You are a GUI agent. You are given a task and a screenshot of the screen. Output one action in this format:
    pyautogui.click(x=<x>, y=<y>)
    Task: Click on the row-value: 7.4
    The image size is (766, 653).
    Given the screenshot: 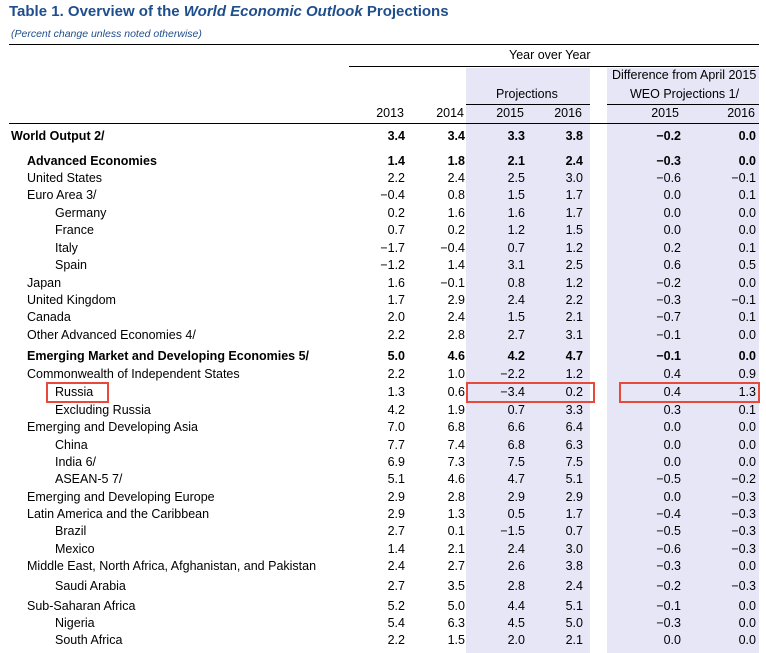 What is the action you would take?
    pyautogui.click(x=456, y=445)
    